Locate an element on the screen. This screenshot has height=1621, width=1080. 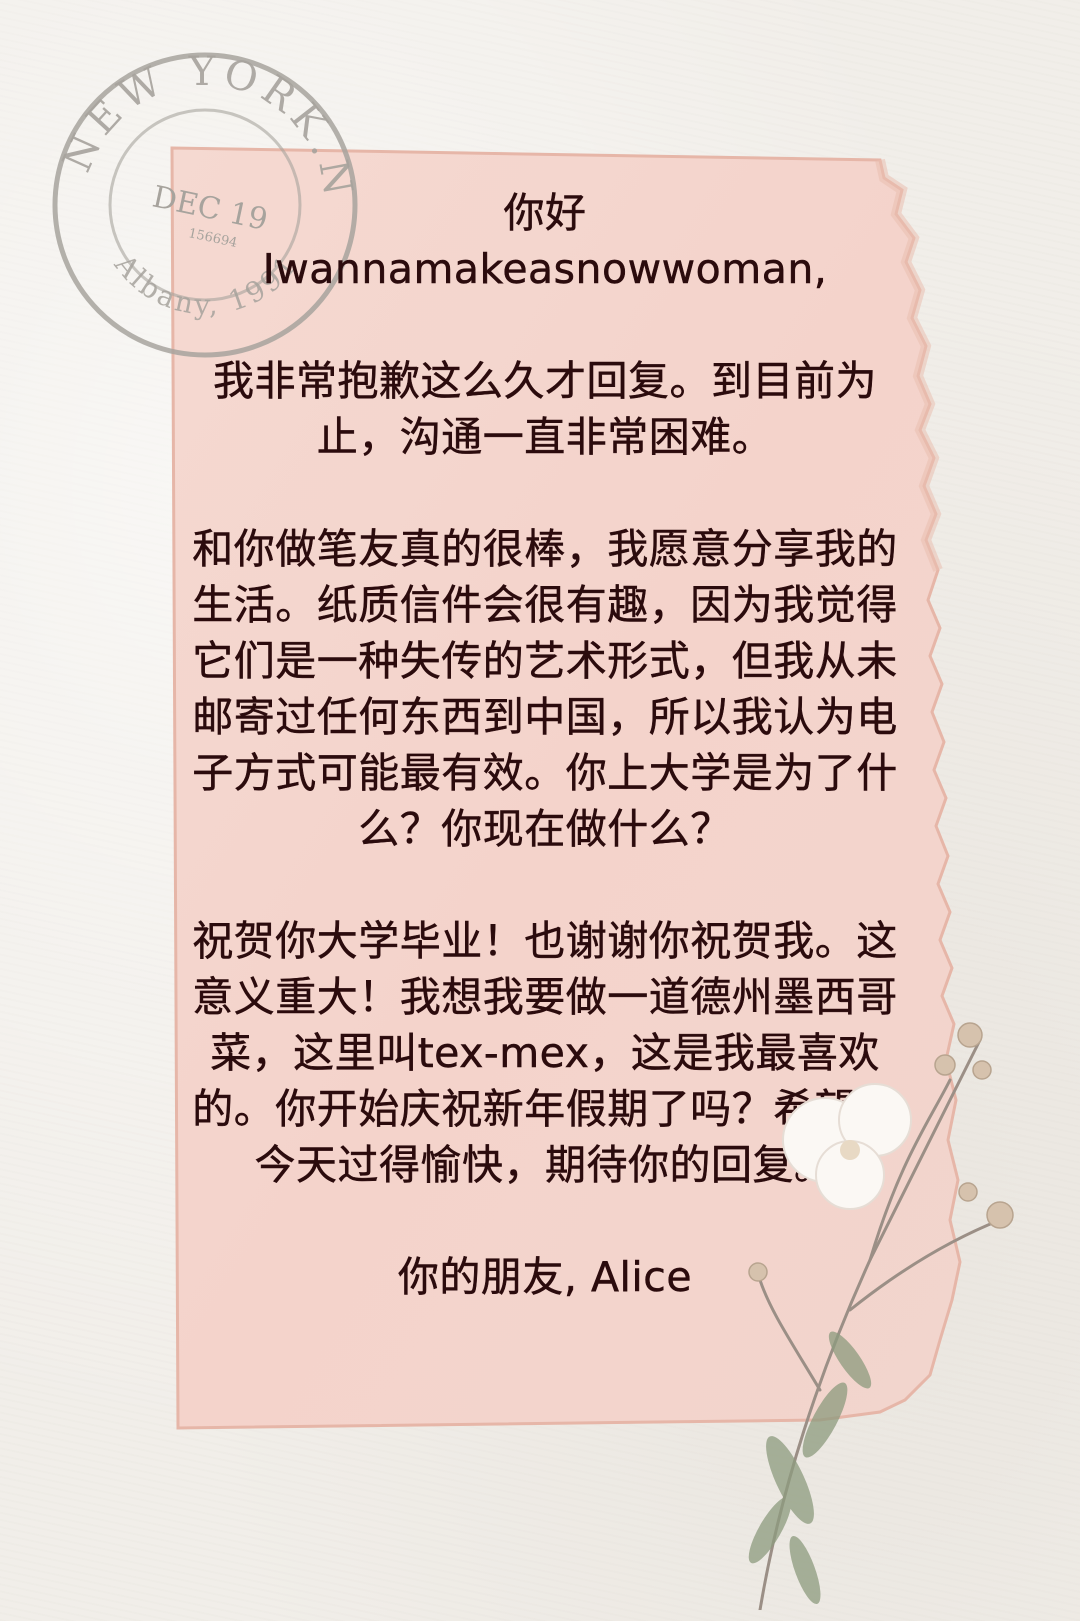
letter-greeting-name: Iwannamakeasnowwoman, is located at coordinates (545, 269).